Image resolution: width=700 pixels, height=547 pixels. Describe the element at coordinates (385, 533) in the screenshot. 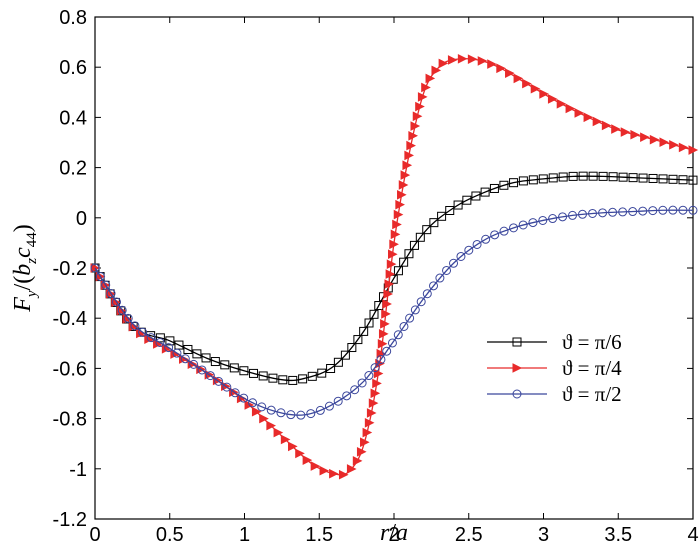

I see `x-label-part: r` at that location.